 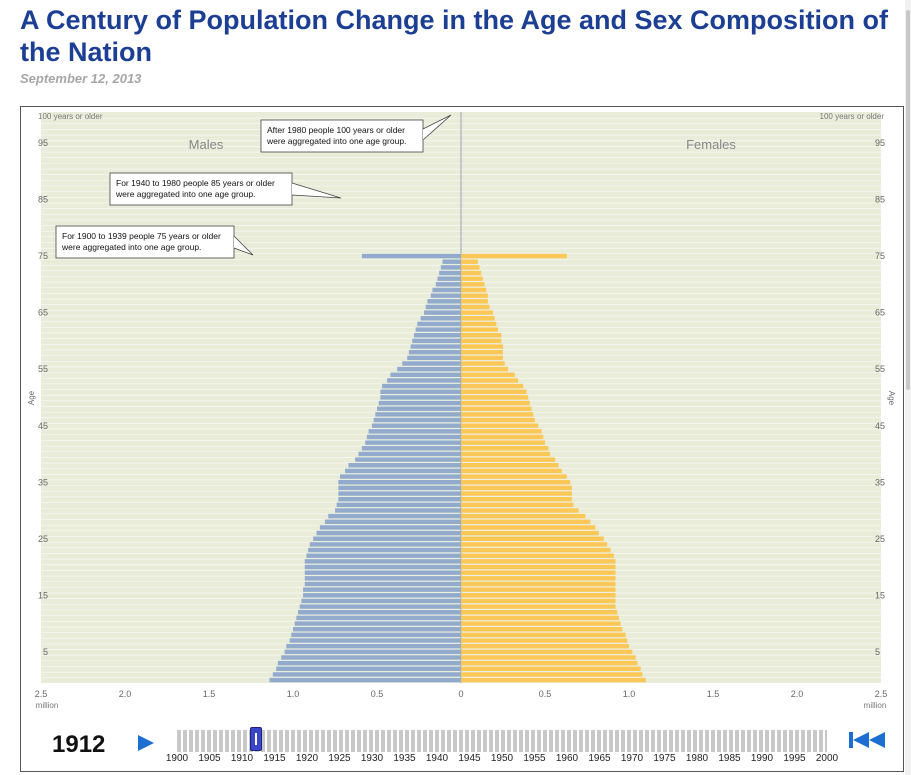 What do you see at coordinates (469, 758) in the screenshot?
I see `year-tick-label: 1945` at bounding box center [469, 758].